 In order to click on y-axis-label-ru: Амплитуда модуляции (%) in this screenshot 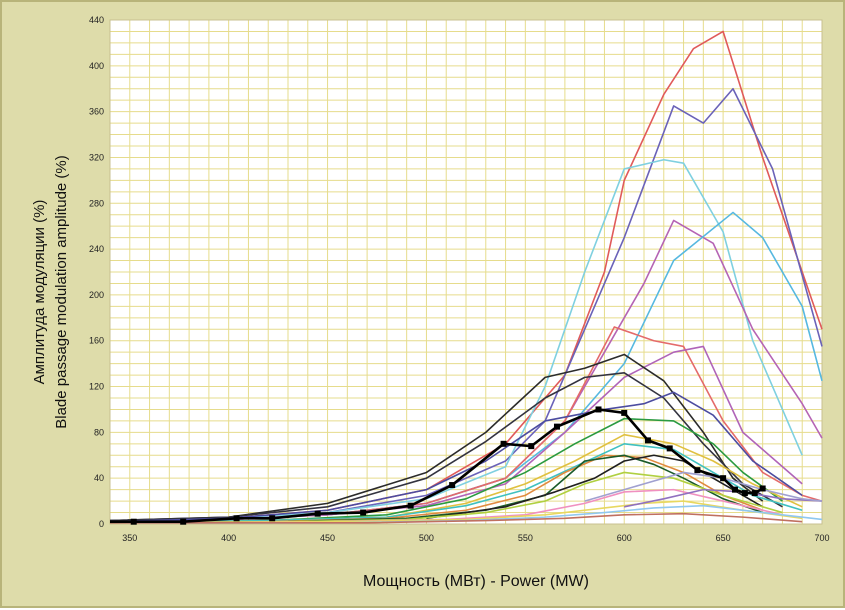, I will do `click(39, 292)`.